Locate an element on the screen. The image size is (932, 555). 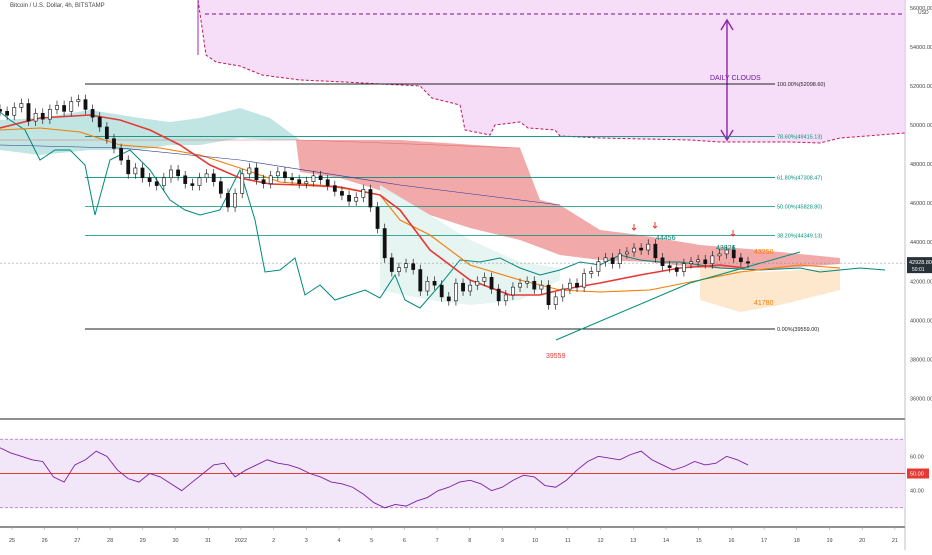
ichimoku-cloud-bull-early is located at coordinates (150, 131).